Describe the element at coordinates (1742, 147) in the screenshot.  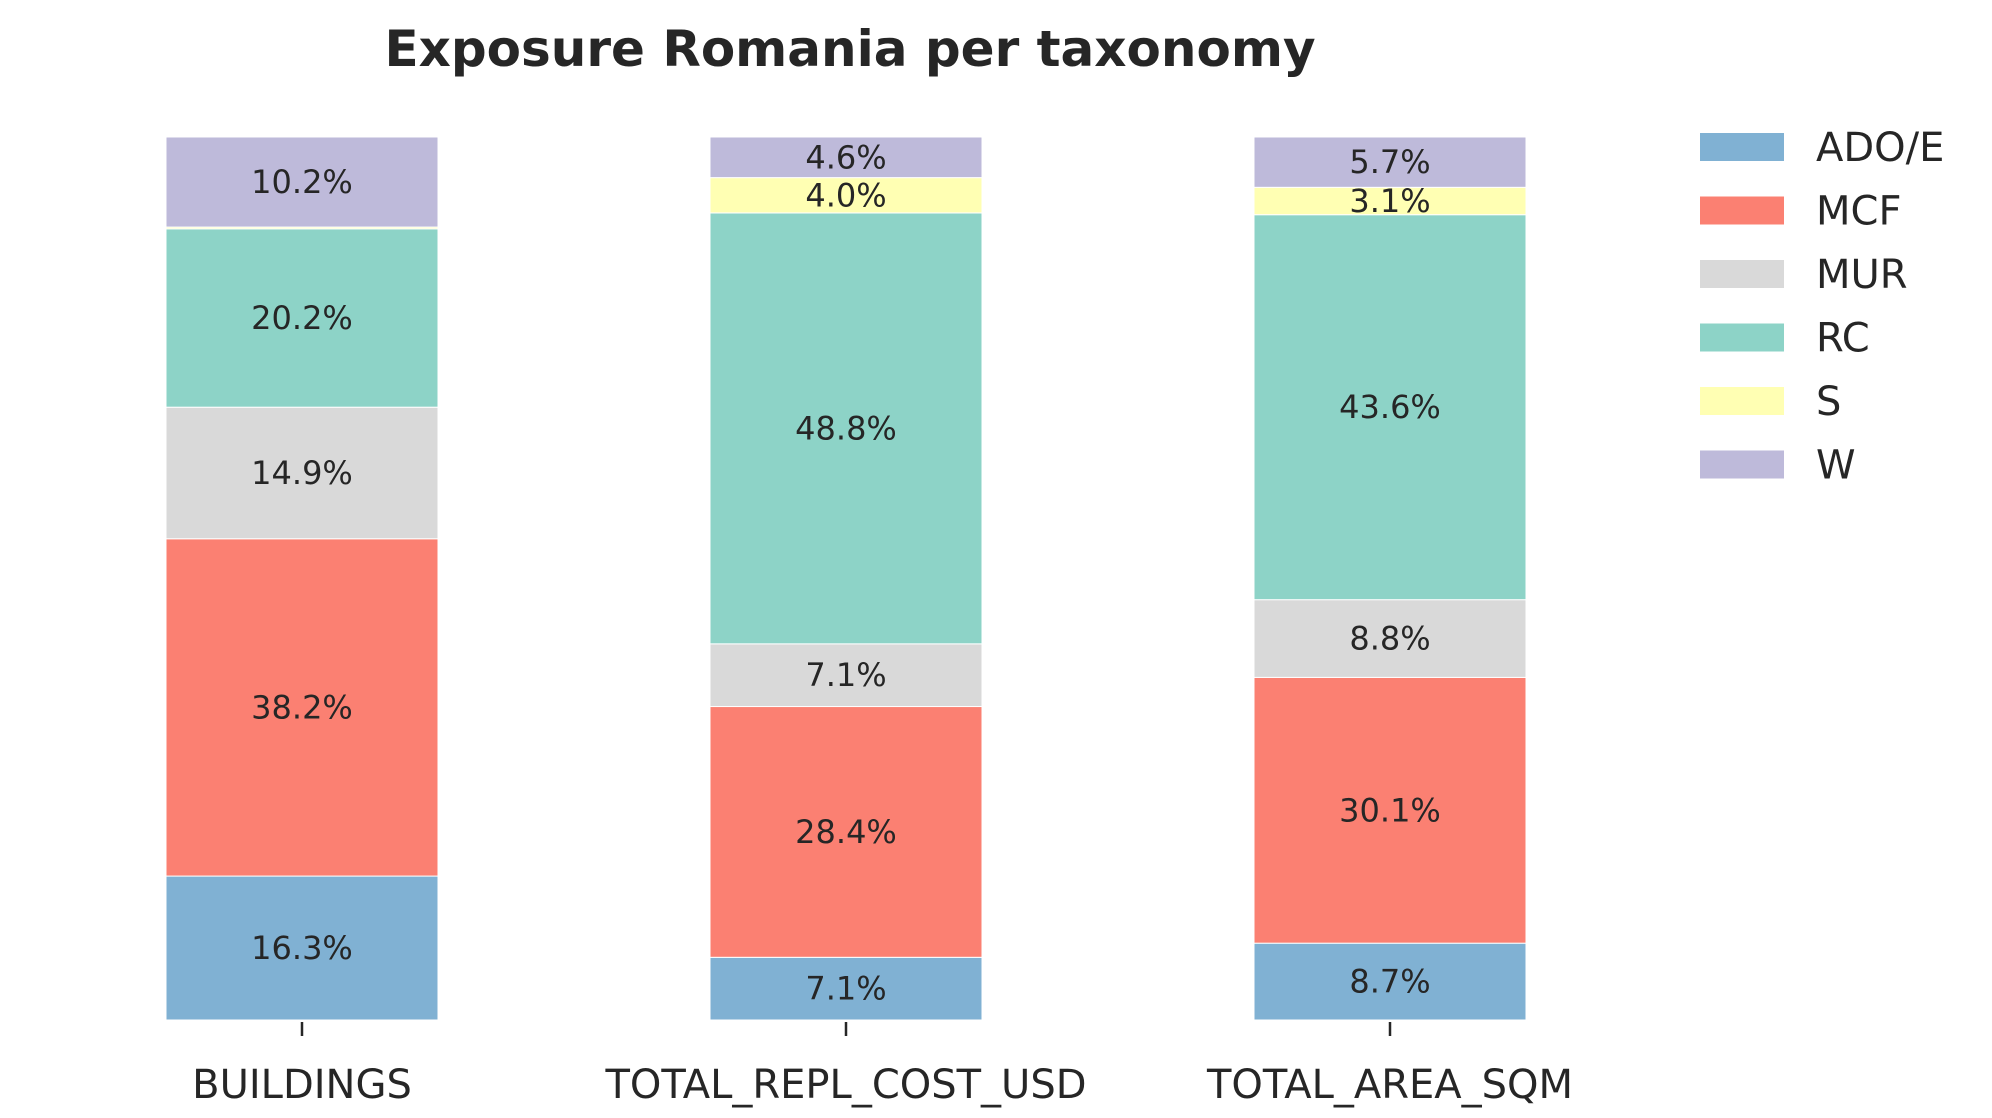
I see `legend-swatch-ado-e` at that location.